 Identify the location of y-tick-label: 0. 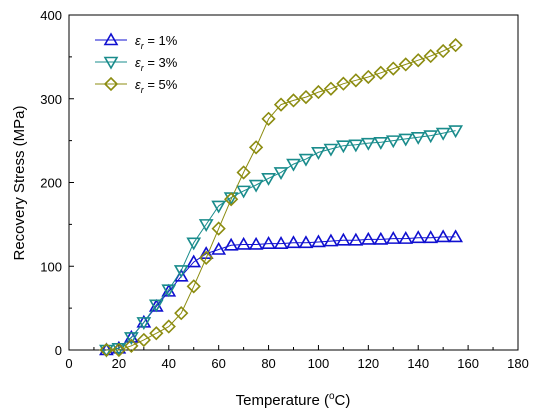
(58, 350).